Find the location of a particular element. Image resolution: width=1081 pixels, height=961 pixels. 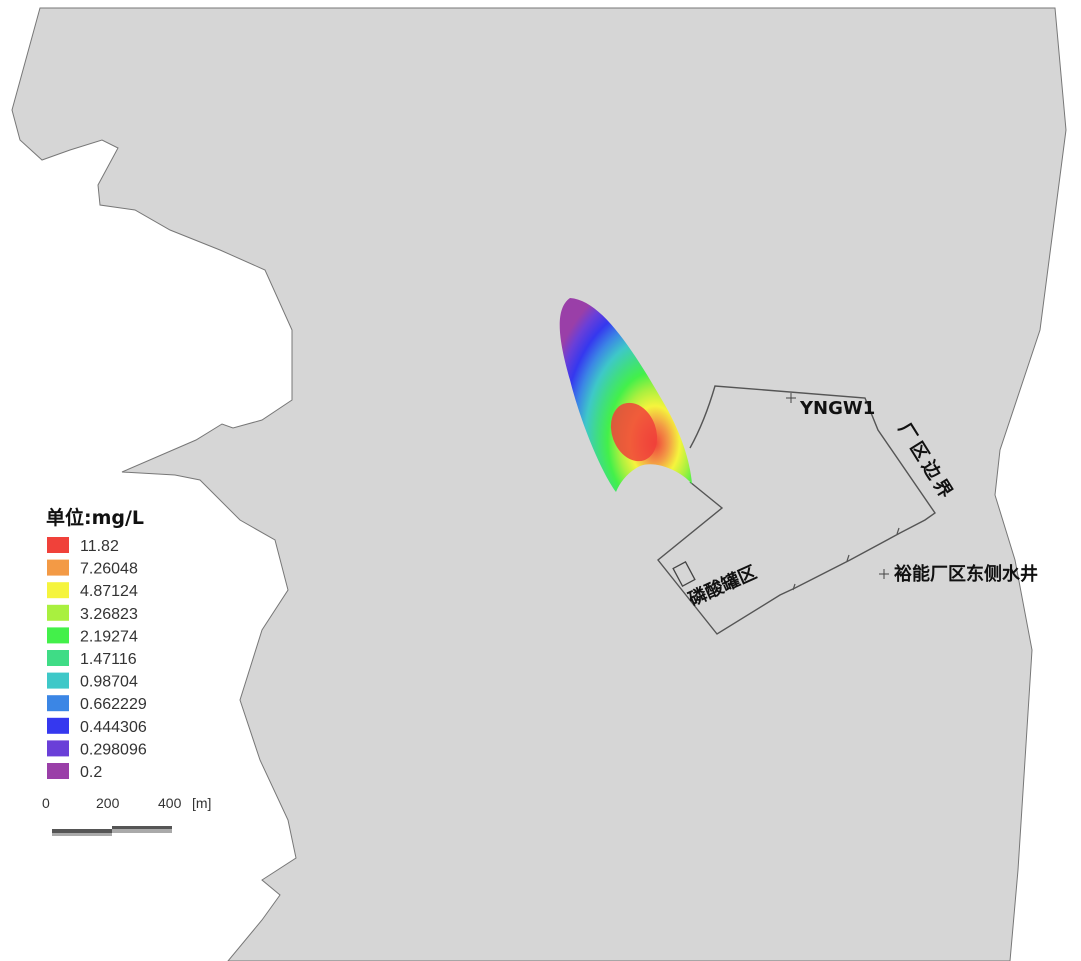

scale-unit-label: [m] is located at coordinates (201, 803).